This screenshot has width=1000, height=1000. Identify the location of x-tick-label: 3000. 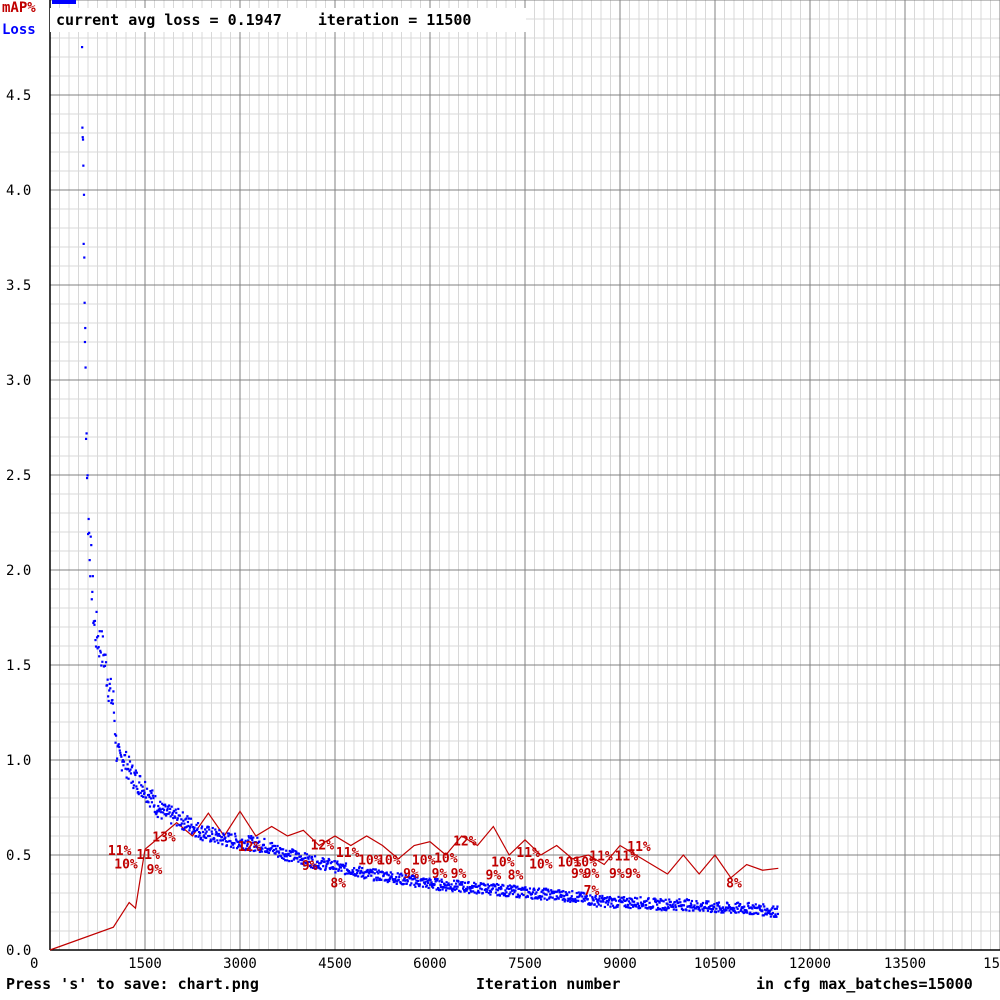
(240, 964).